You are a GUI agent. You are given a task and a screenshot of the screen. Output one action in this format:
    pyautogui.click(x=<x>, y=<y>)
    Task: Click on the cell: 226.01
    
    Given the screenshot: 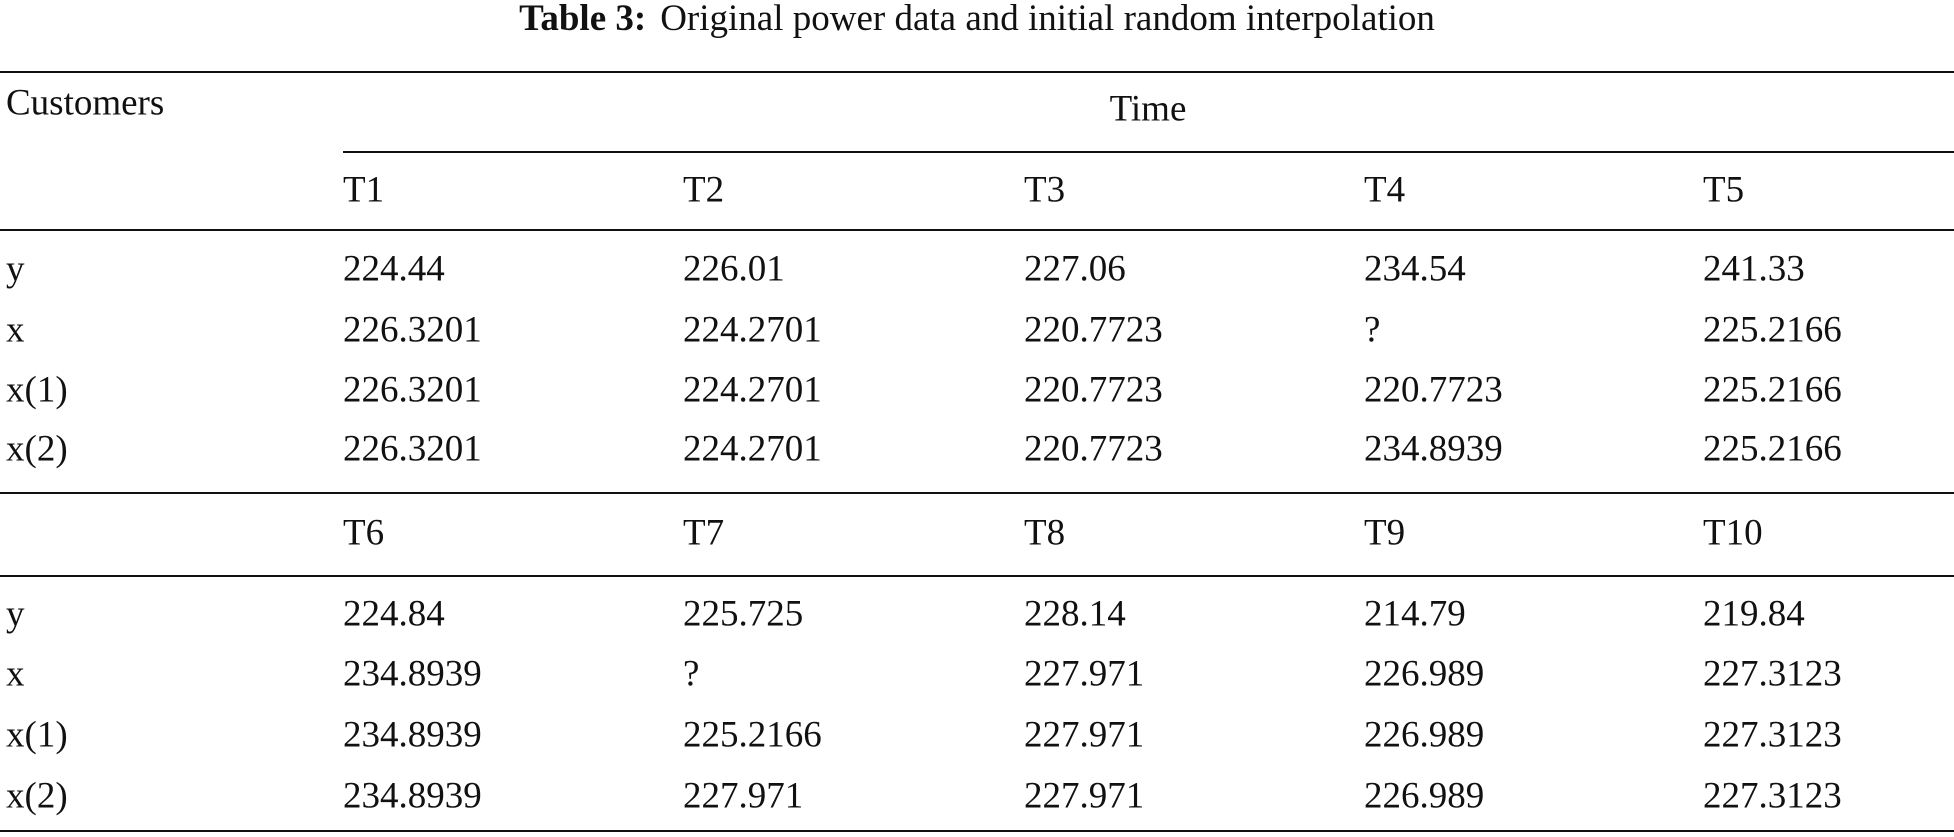 What is the action you would take?
    pyautogui.click(x=734, y=268)
    